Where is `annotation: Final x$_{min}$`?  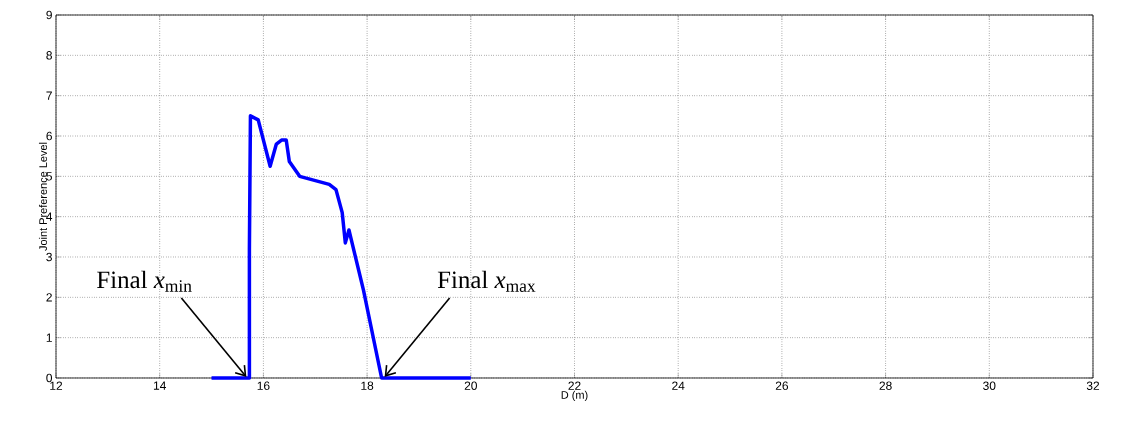 annotation: Final x$_{min}$ is located at coordinates (144, 281).